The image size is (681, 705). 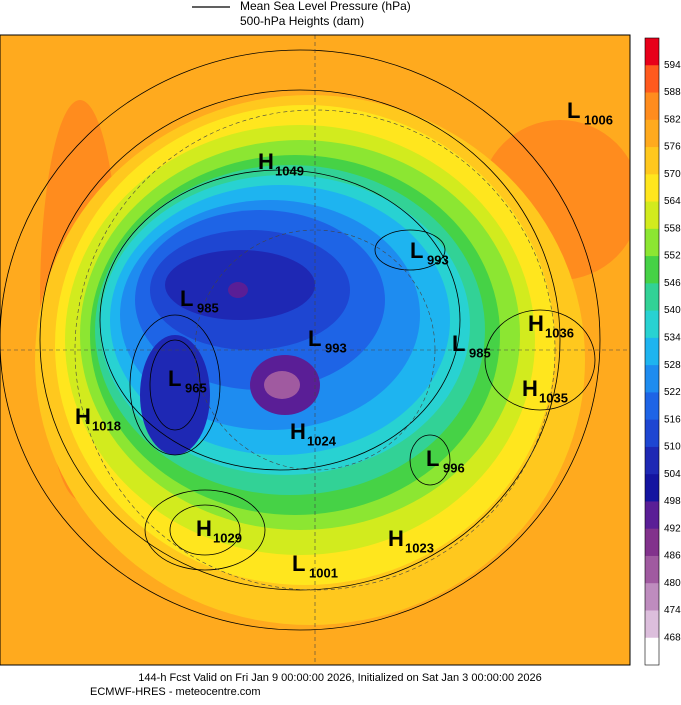 I want to click on center-value: 1036, so click(x=559, y=332).